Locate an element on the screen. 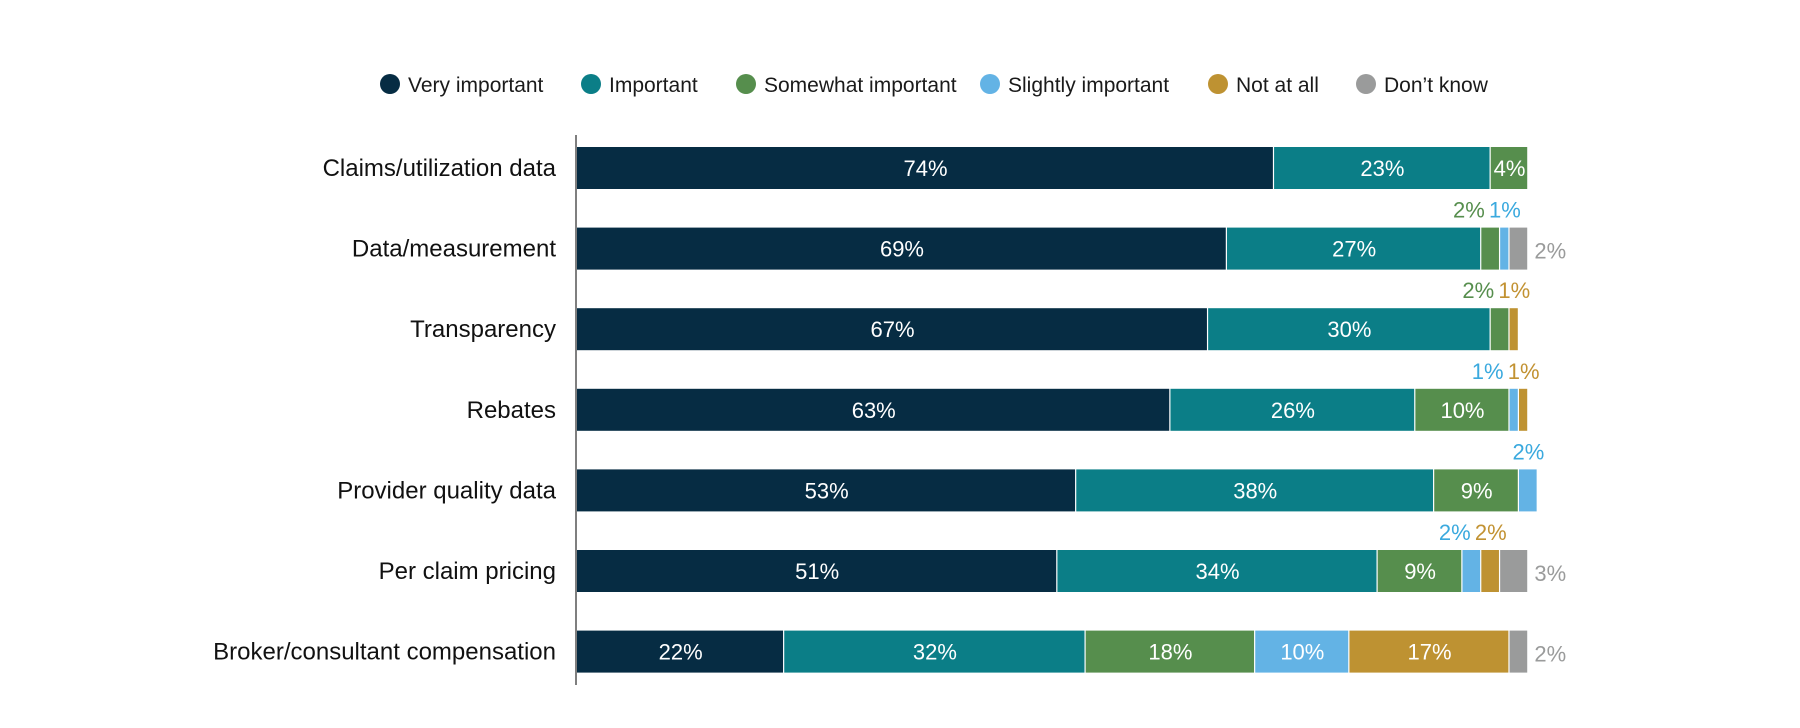 The width and height of the screenshot is (1800, 728). legend-marker-very-important is located at coordinates (390, 84).